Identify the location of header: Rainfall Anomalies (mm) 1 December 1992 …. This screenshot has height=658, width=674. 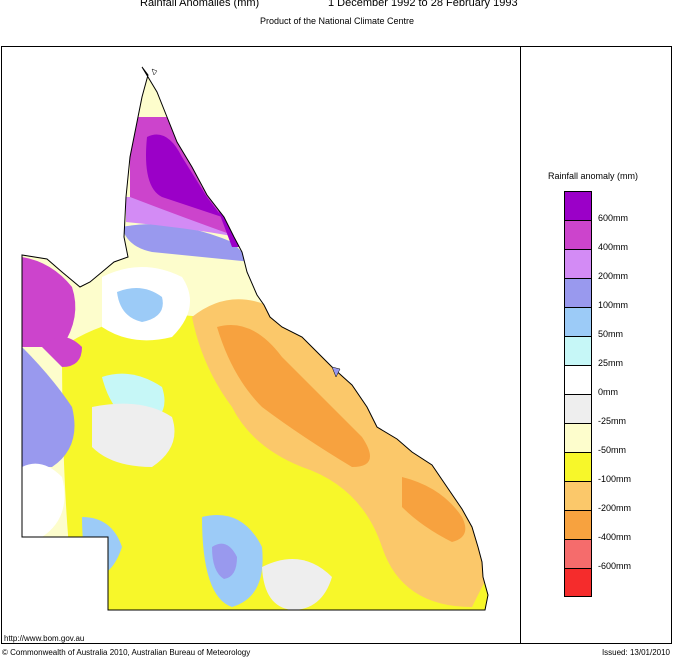
(337, 7).